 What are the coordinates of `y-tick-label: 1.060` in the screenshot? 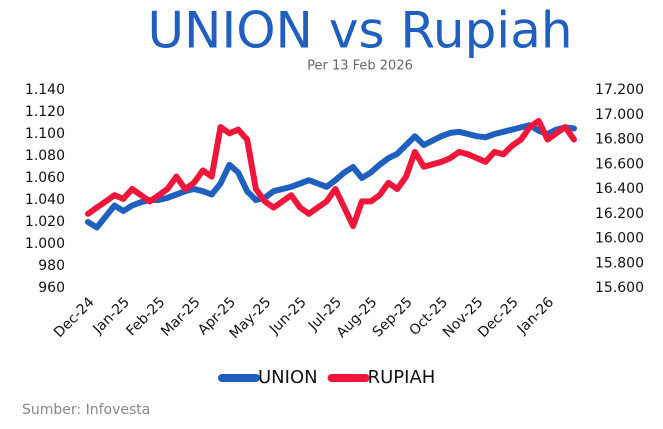 It's located at (45, 178).